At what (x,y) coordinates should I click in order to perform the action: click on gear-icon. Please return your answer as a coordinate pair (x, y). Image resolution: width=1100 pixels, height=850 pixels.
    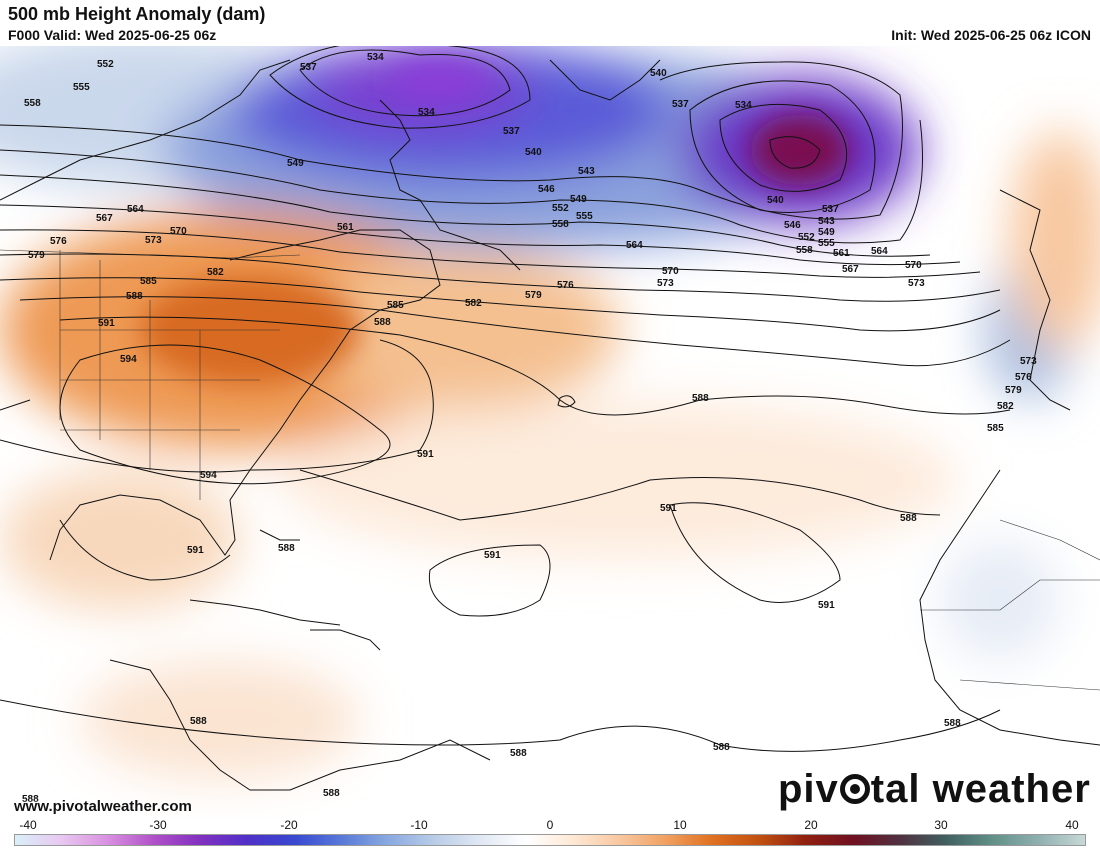
    Looking at the image, I should click on (854, 789).